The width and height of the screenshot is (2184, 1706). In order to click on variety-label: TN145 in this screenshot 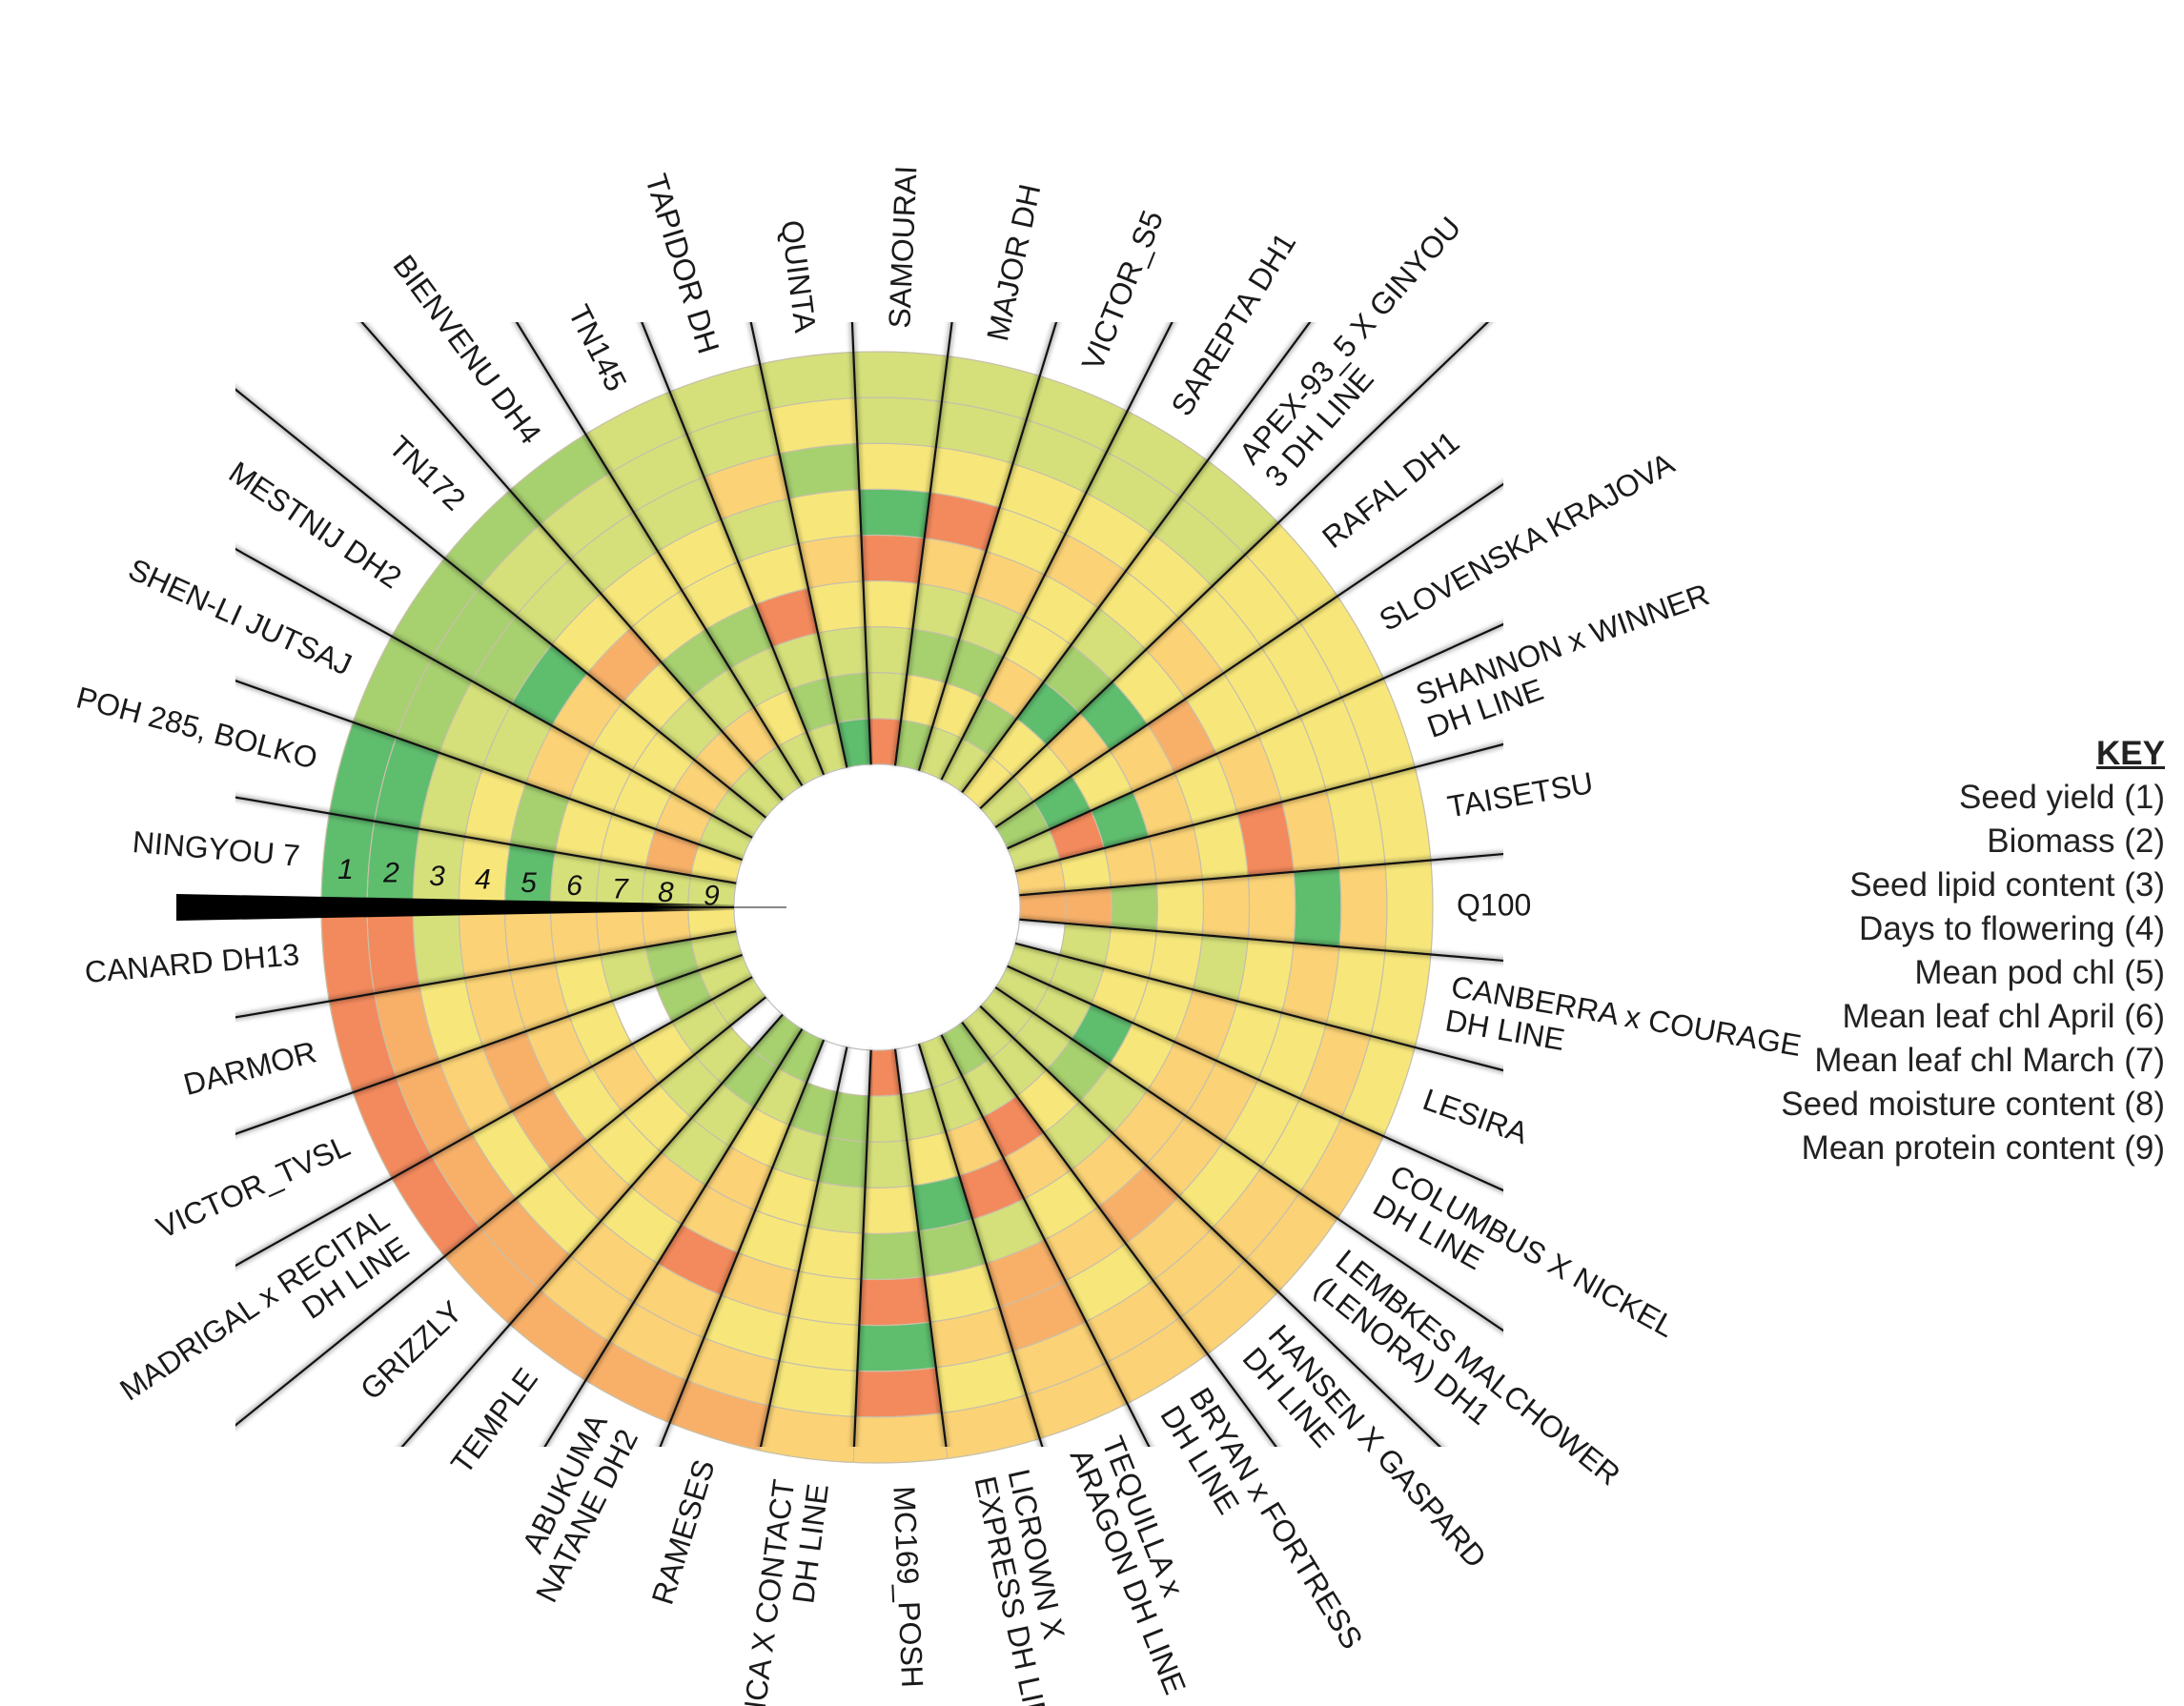, I will do `click(597, 348)`.